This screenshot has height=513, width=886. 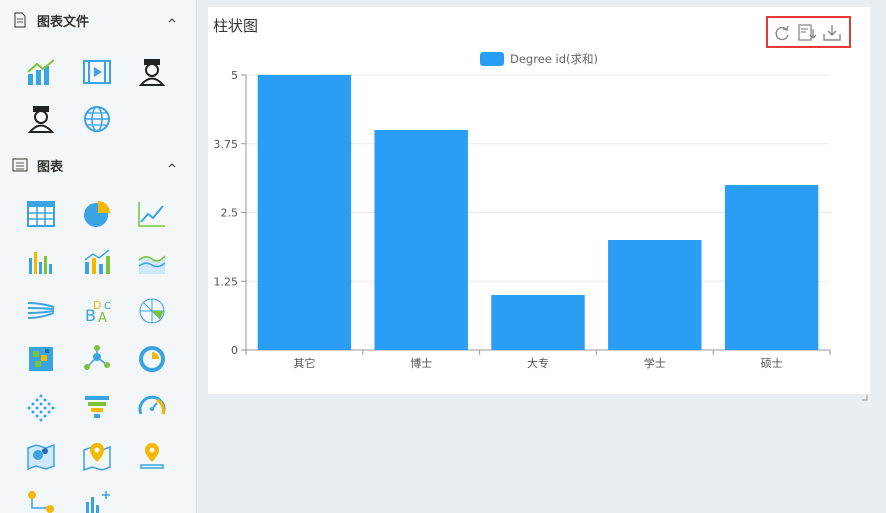 What do you see at coordinates (304, 363) in the screenshot?
I see `x-tick-label: 其它` at bounding box center [304, 363].